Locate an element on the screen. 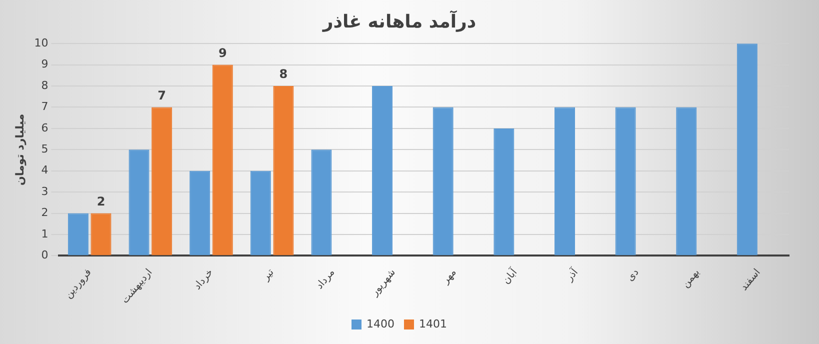 The height and width of the screenshot is (344, 819). data-label: 8 is located at coordinates (283, 74).